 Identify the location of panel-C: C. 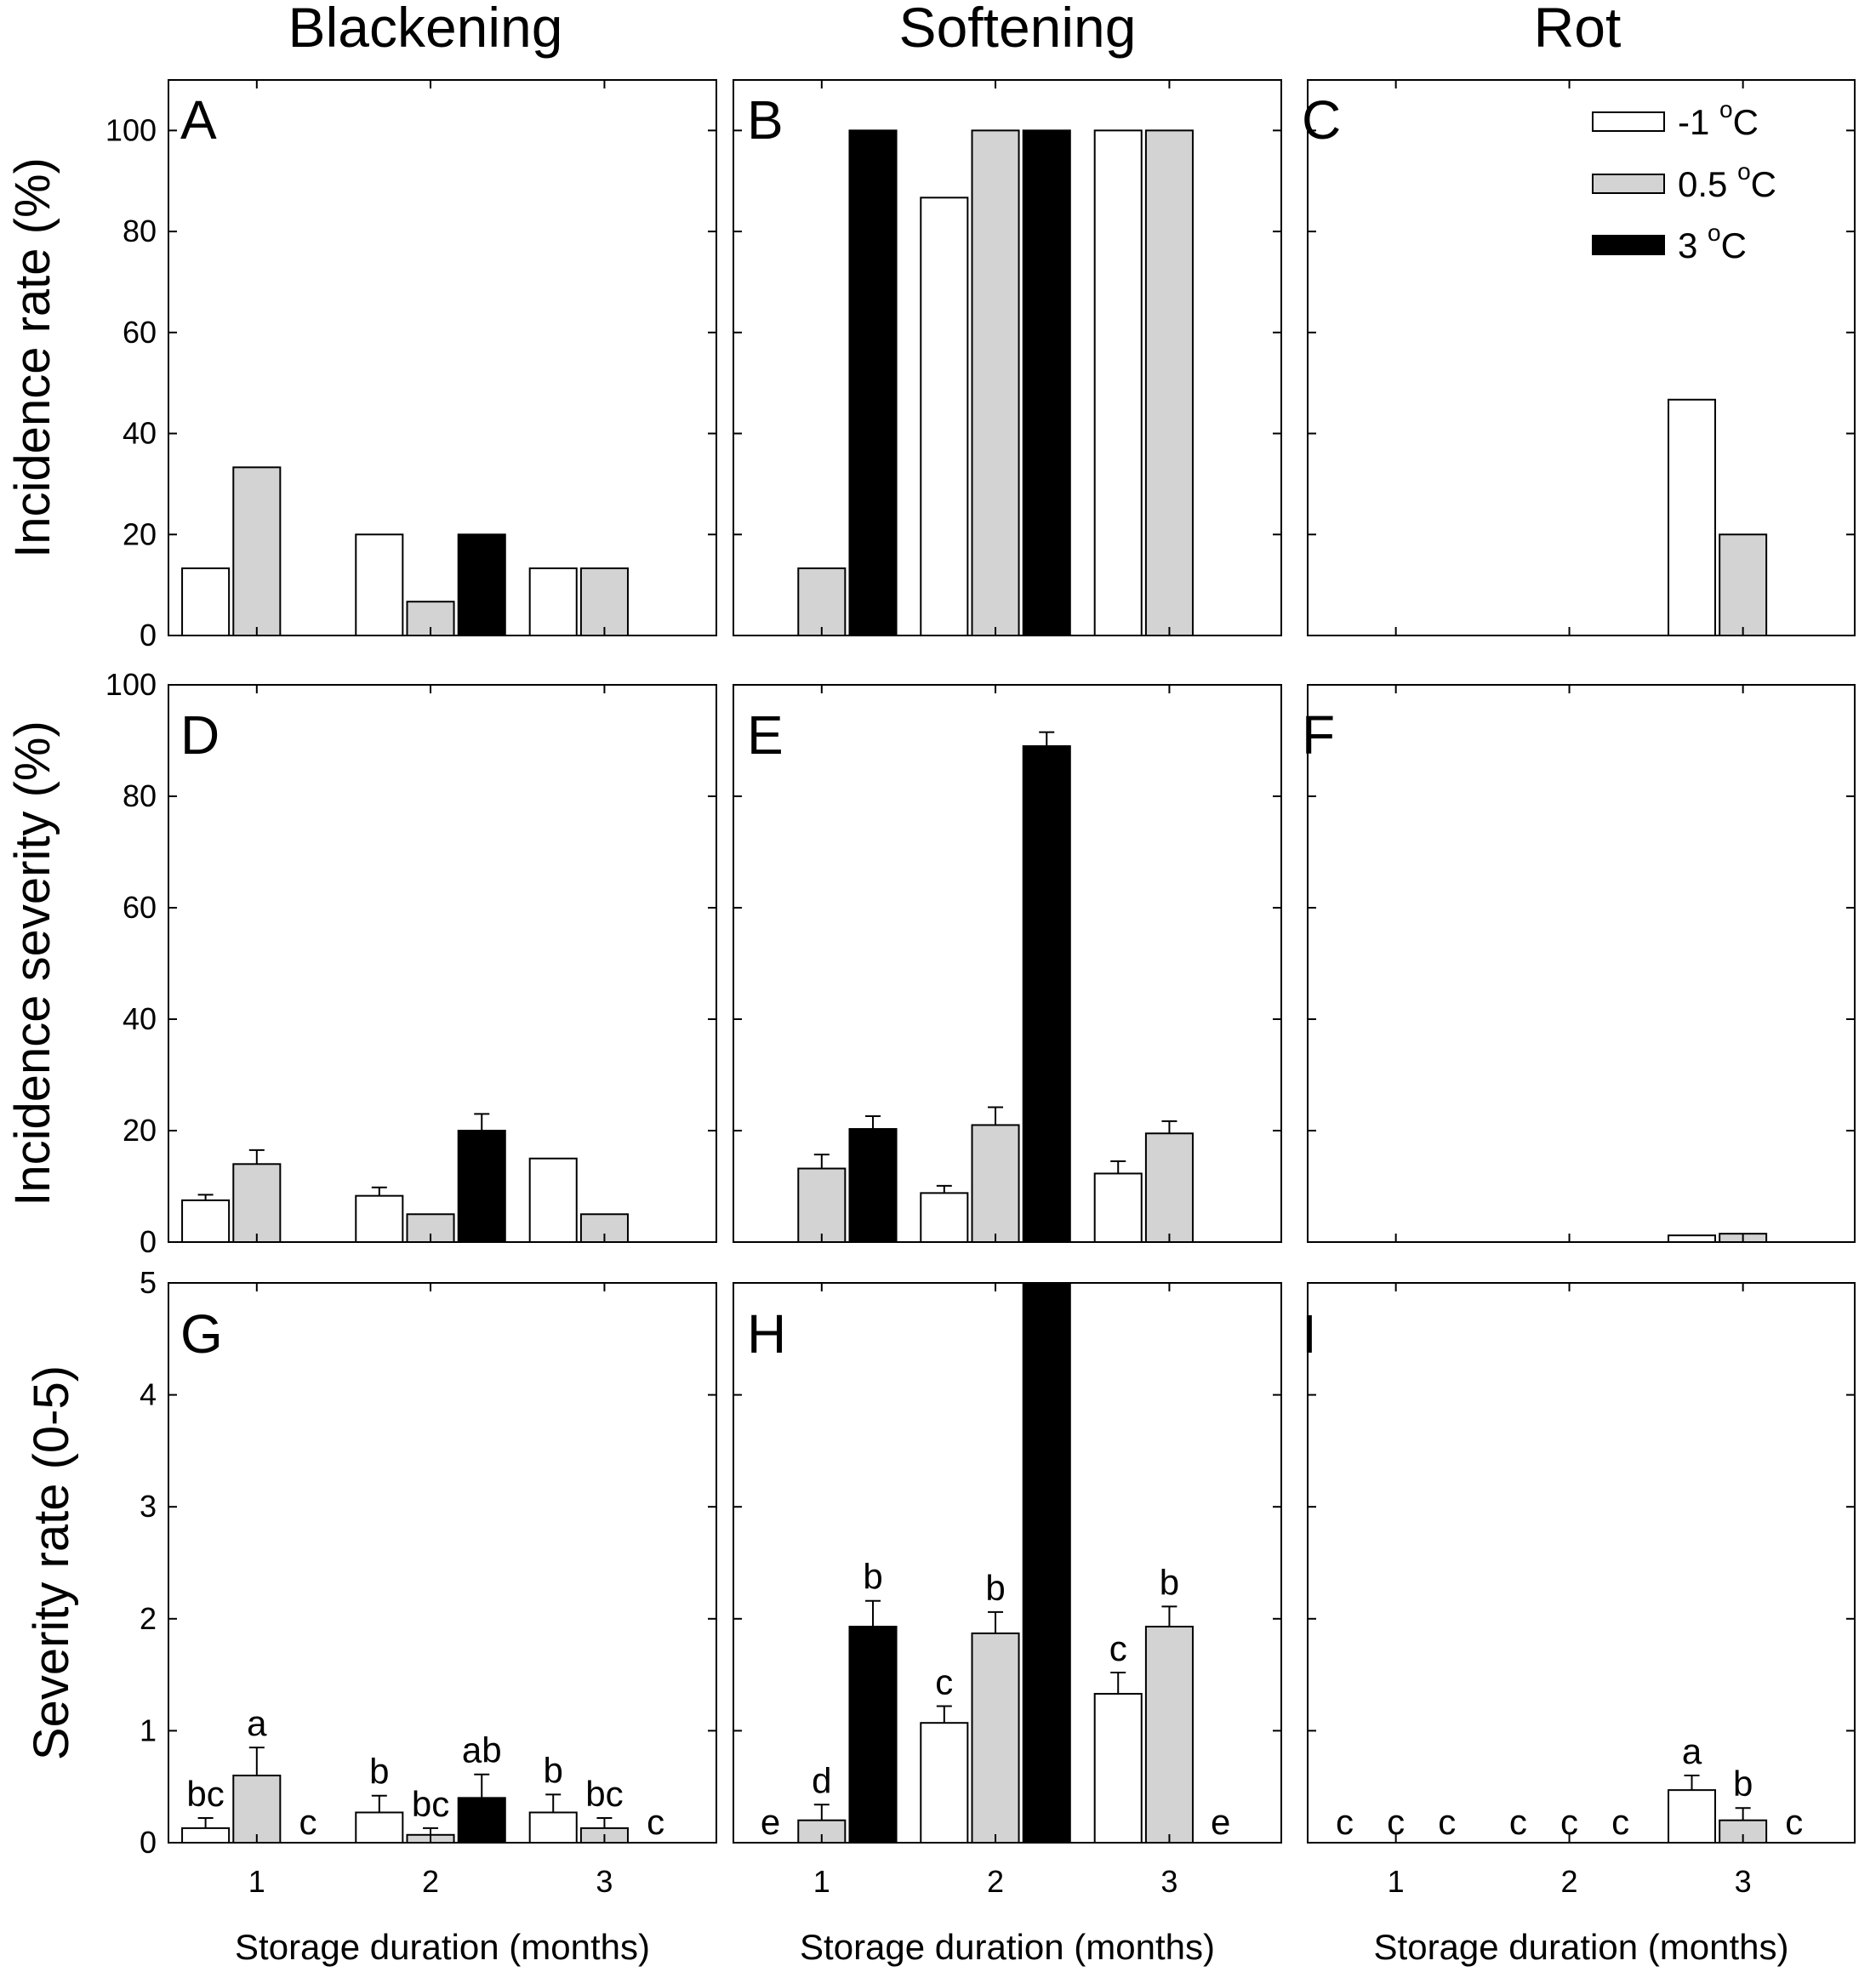
(1579, 357).